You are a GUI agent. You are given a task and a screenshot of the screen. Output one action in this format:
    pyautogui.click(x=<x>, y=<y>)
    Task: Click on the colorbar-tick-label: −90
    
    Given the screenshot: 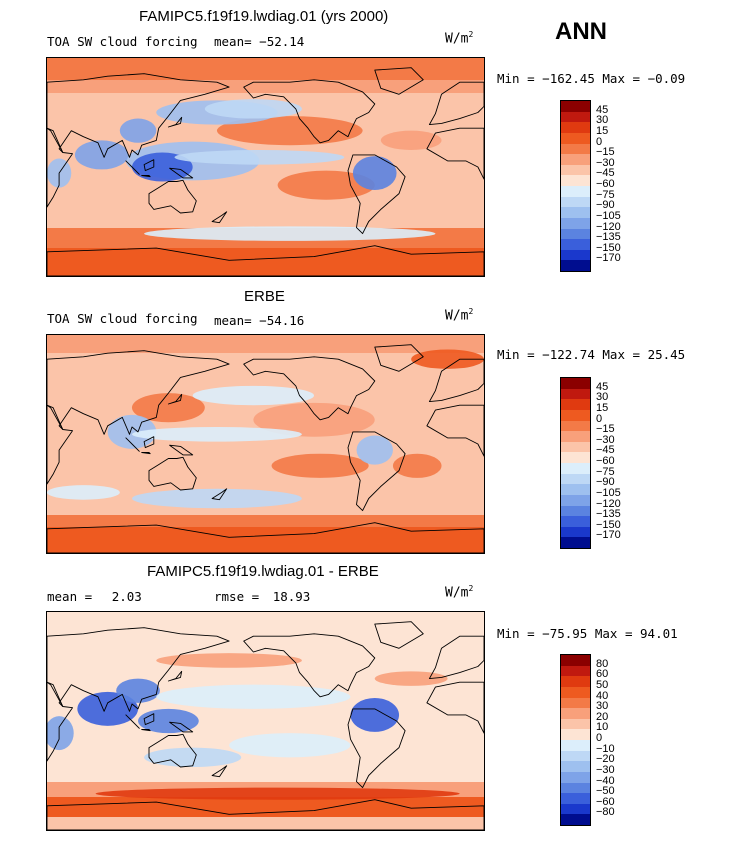 What is the action you would take?
    pyautogui.click(x=605, y=482)
    